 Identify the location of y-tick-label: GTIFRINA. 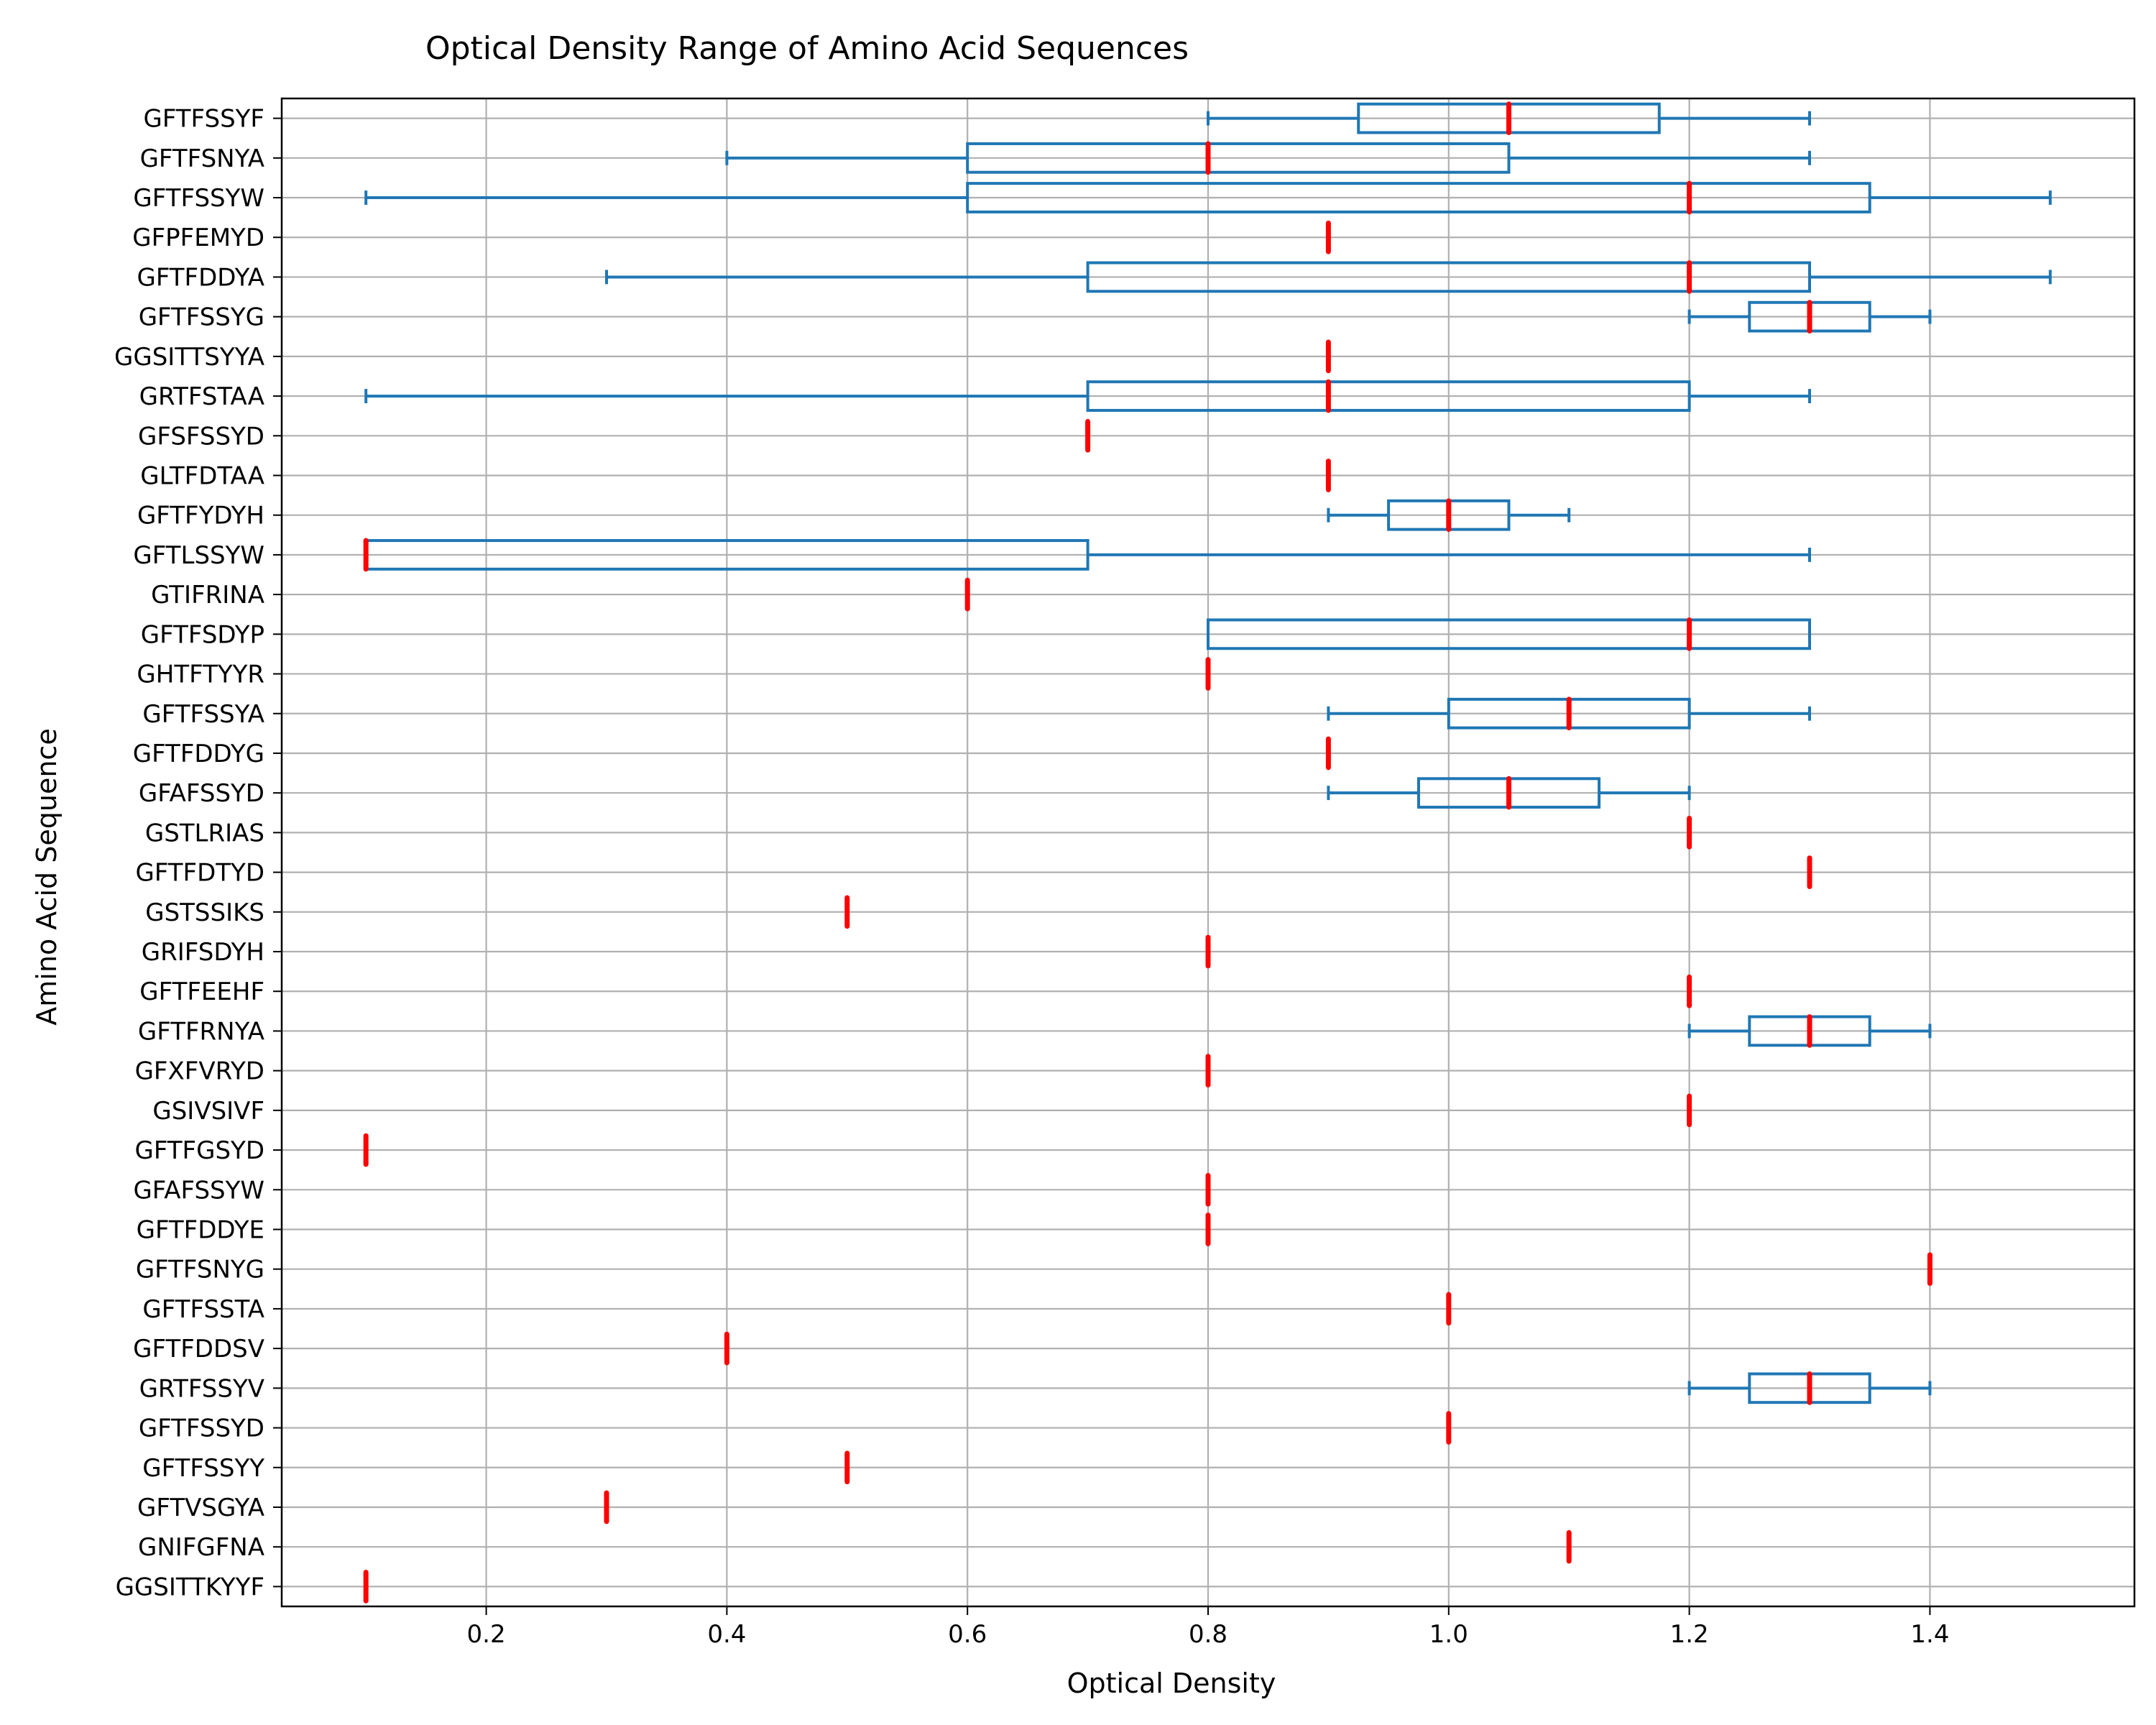
(208, 595).